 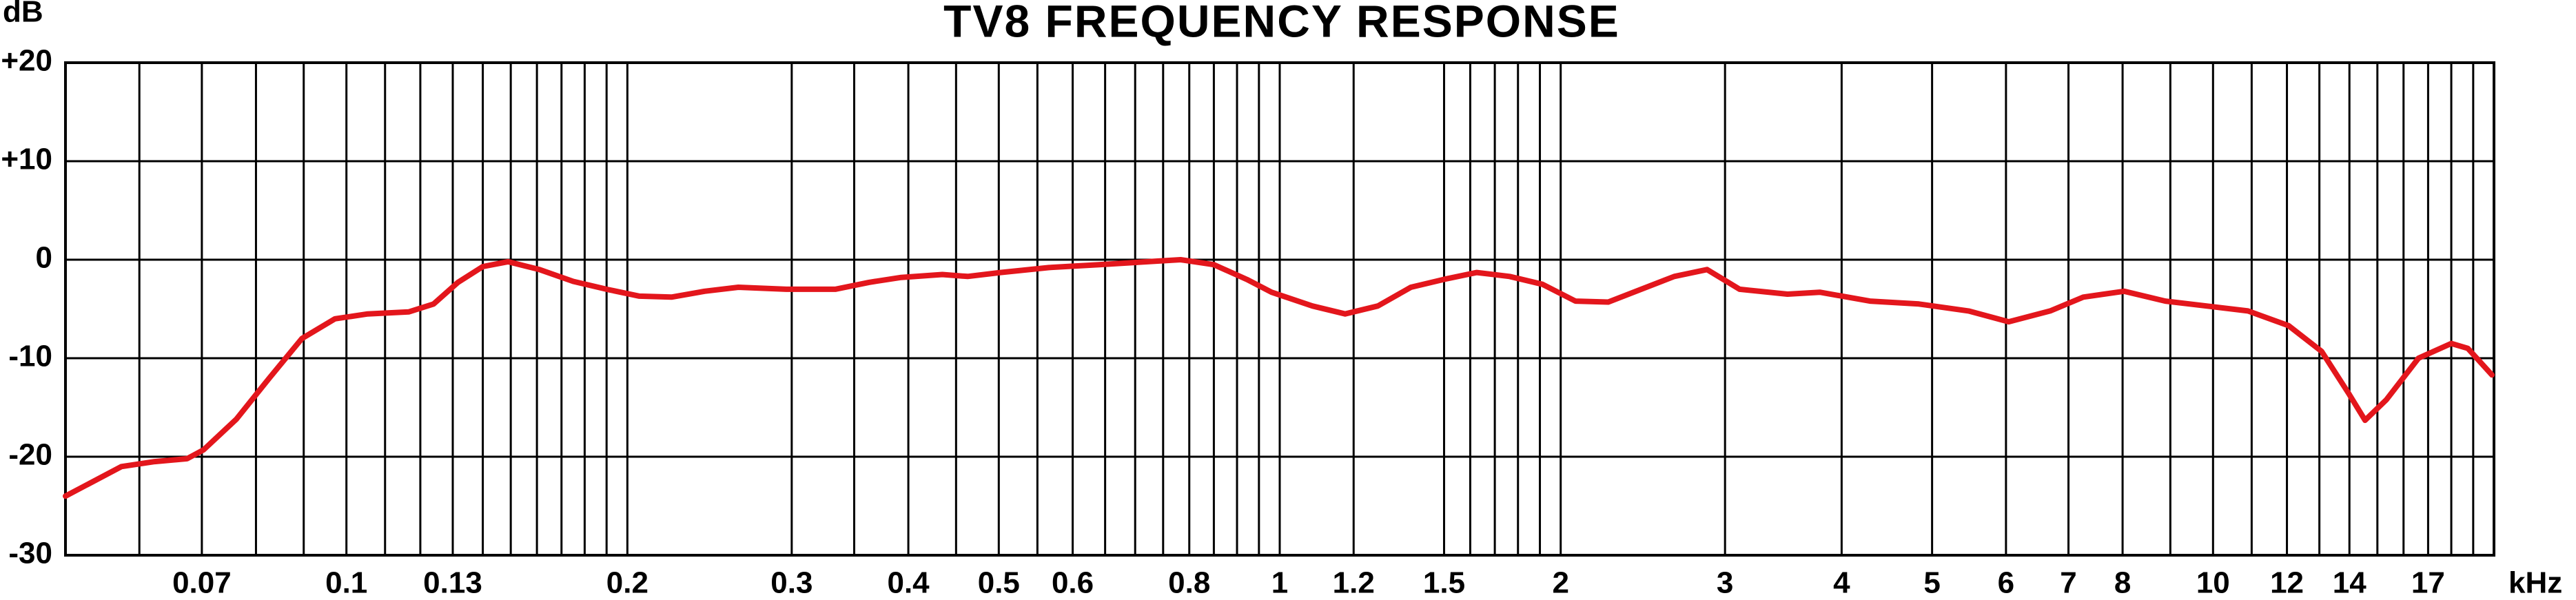 What do you see at coordinates (908, 583) in the screenshot?
I see `x-tick-label: 0.4` at bounding box center [908, 583].